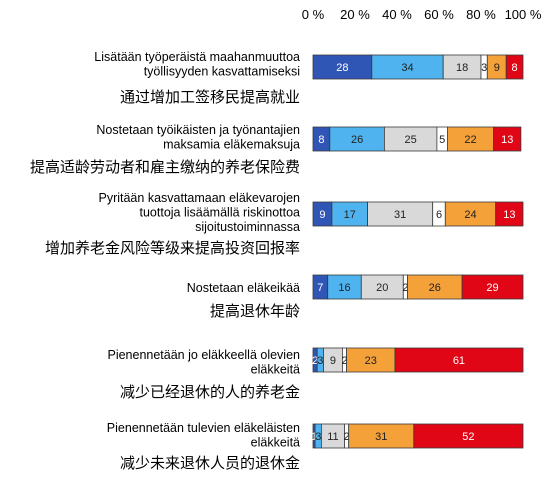 The height and width of the screenshot is (481, 549). I want to click on segment-value-label: 20, so click(382, 288).